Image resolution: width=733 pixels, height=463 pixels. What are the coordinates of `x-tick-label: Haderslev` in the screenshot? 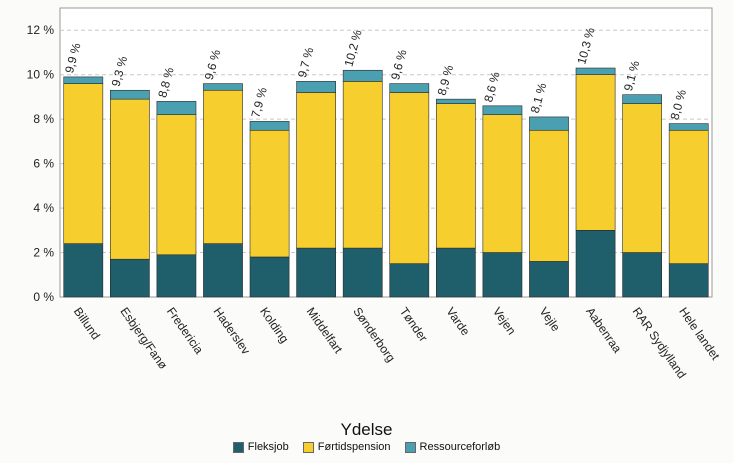 It's located at (232, 331).